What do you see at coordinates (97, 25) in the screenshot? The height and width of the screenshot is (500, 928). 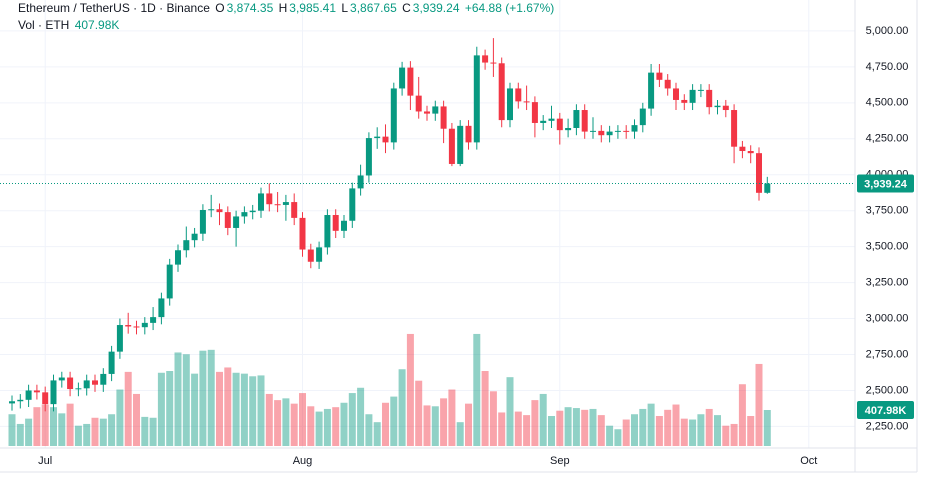 I see `volume-value: 407.98K` at bounding box center [97, 25].